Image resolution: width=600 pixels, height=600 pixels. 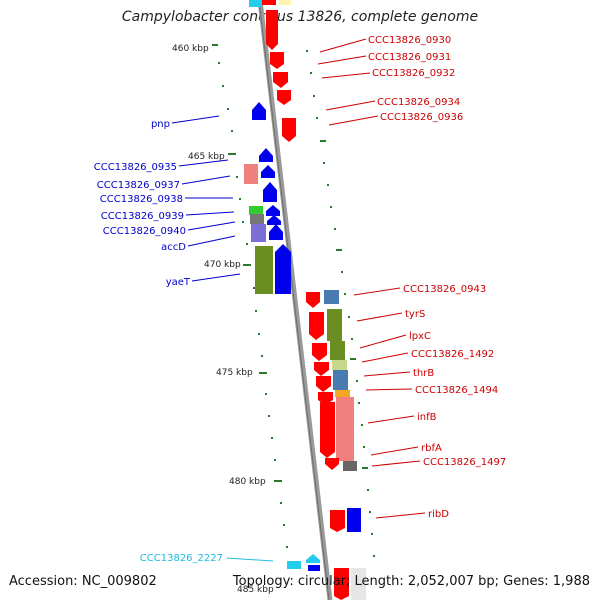 What do you see at coordinates (173, 247) in the screenshot?
I see `gene-label: accD` at bounding box center [173, 247].